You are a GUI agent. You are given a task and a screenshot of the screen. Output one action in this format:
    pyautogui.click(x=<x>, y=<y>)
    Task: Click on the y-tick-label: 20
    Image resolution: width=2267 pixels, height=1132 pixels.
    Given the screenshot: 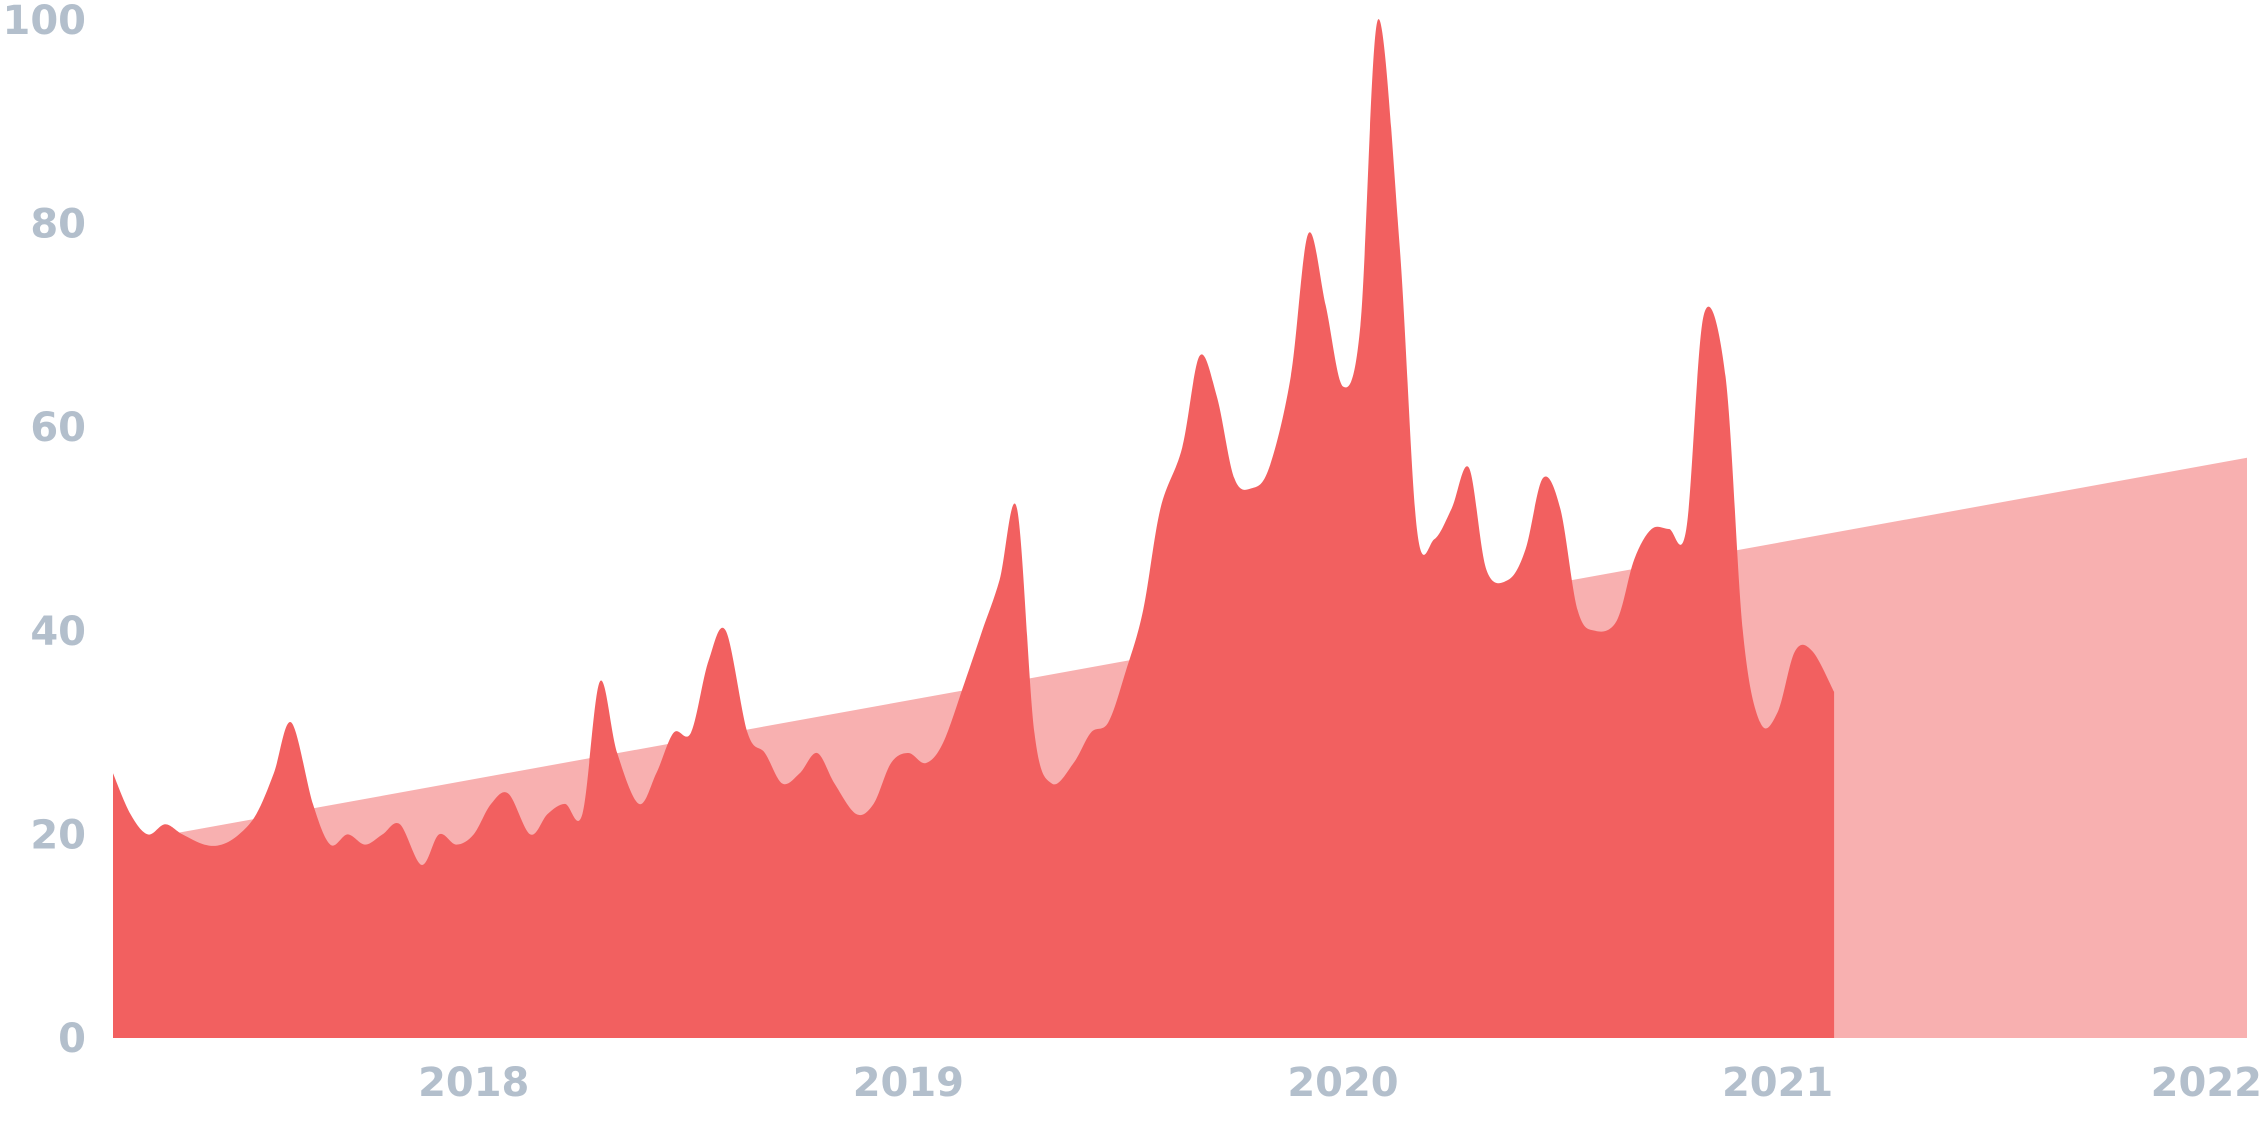 What is the action you would take?
    pyautogui.click(x=58, y=835)
    